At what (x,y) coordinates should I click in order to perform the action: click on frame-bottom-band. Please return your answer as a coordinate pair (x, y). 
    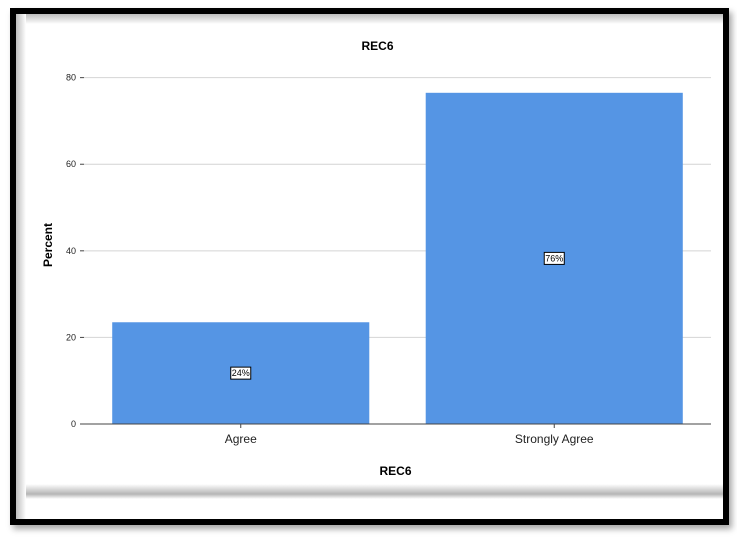
    Looking at the image, I should click on (374, 489).